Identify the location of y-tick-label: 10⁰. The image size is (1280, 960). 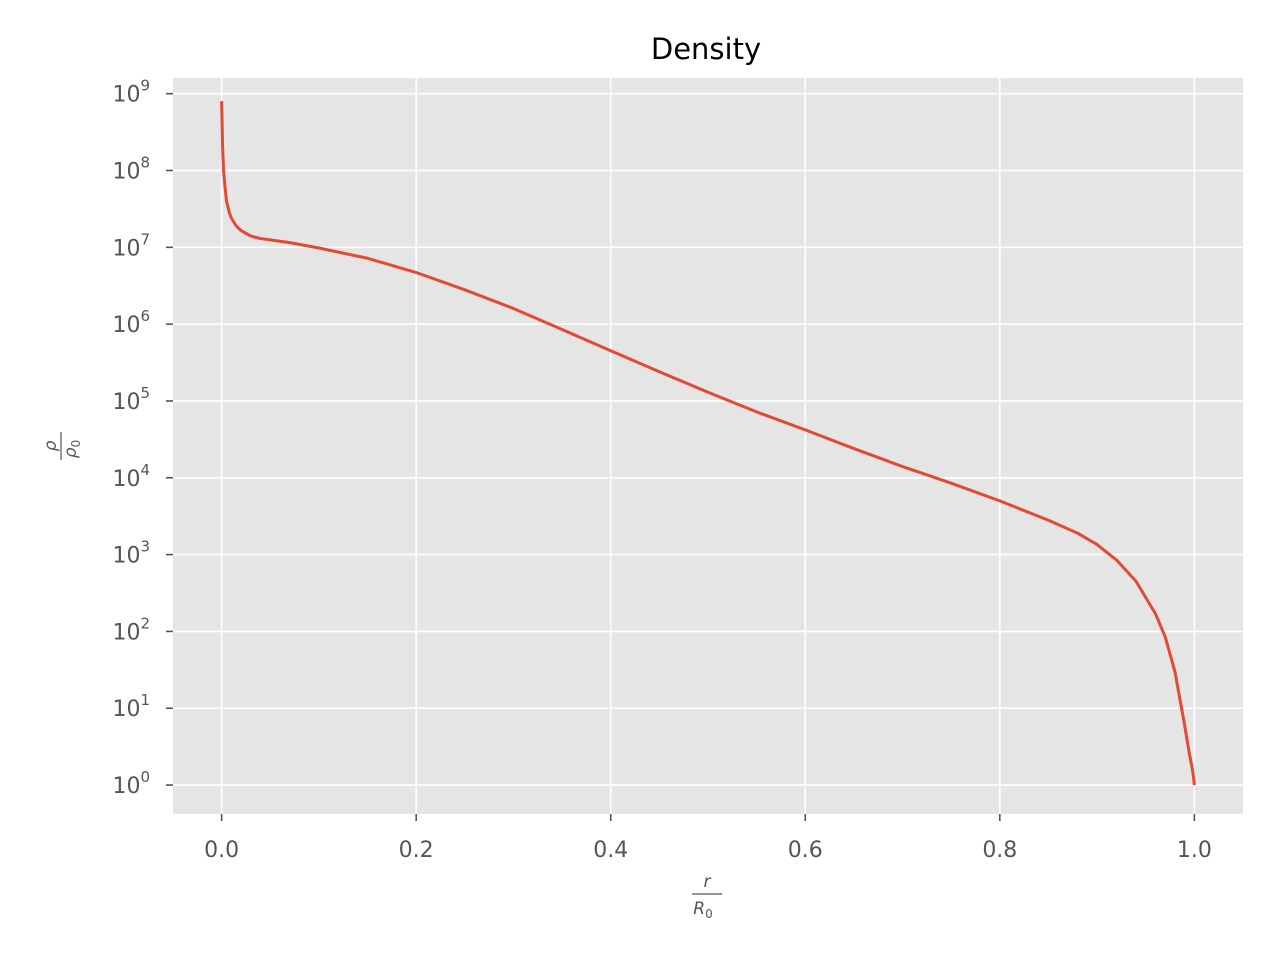
(131, 783).